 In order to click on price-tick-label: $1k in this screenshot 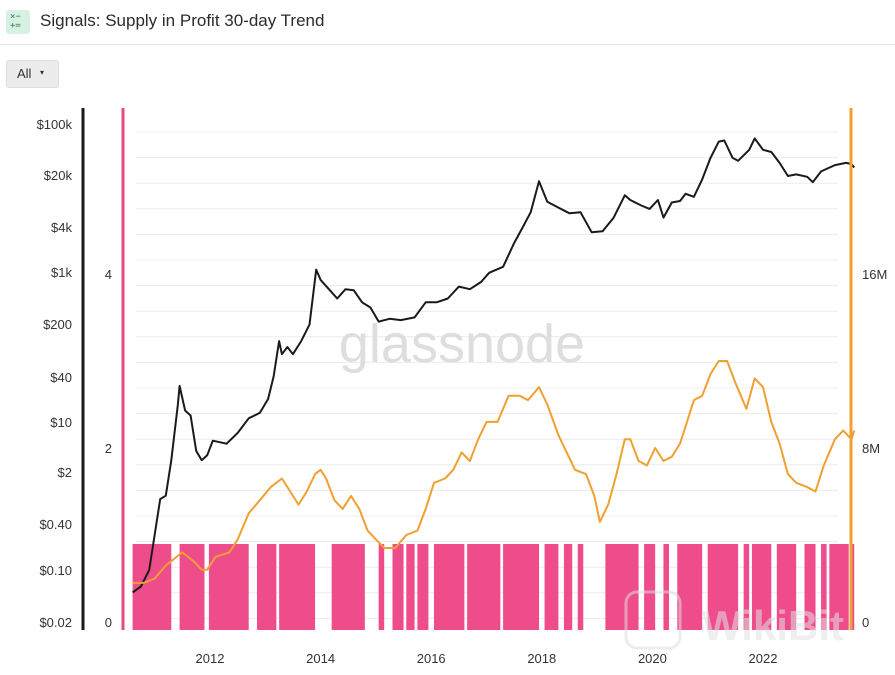, I will do `click(61, 272)`.